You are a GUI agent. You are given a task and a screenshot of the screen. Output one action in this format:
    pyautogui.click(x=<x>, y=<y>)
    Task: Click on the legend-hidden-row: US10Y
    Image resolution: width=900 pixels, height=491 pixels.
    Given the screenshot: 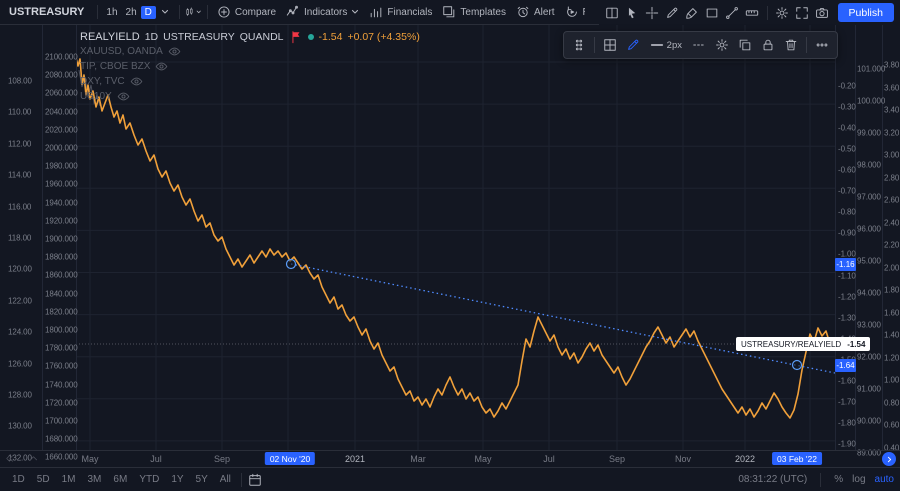 What is the action you would take?
    pyautogui.click(x=250, y=96)
    